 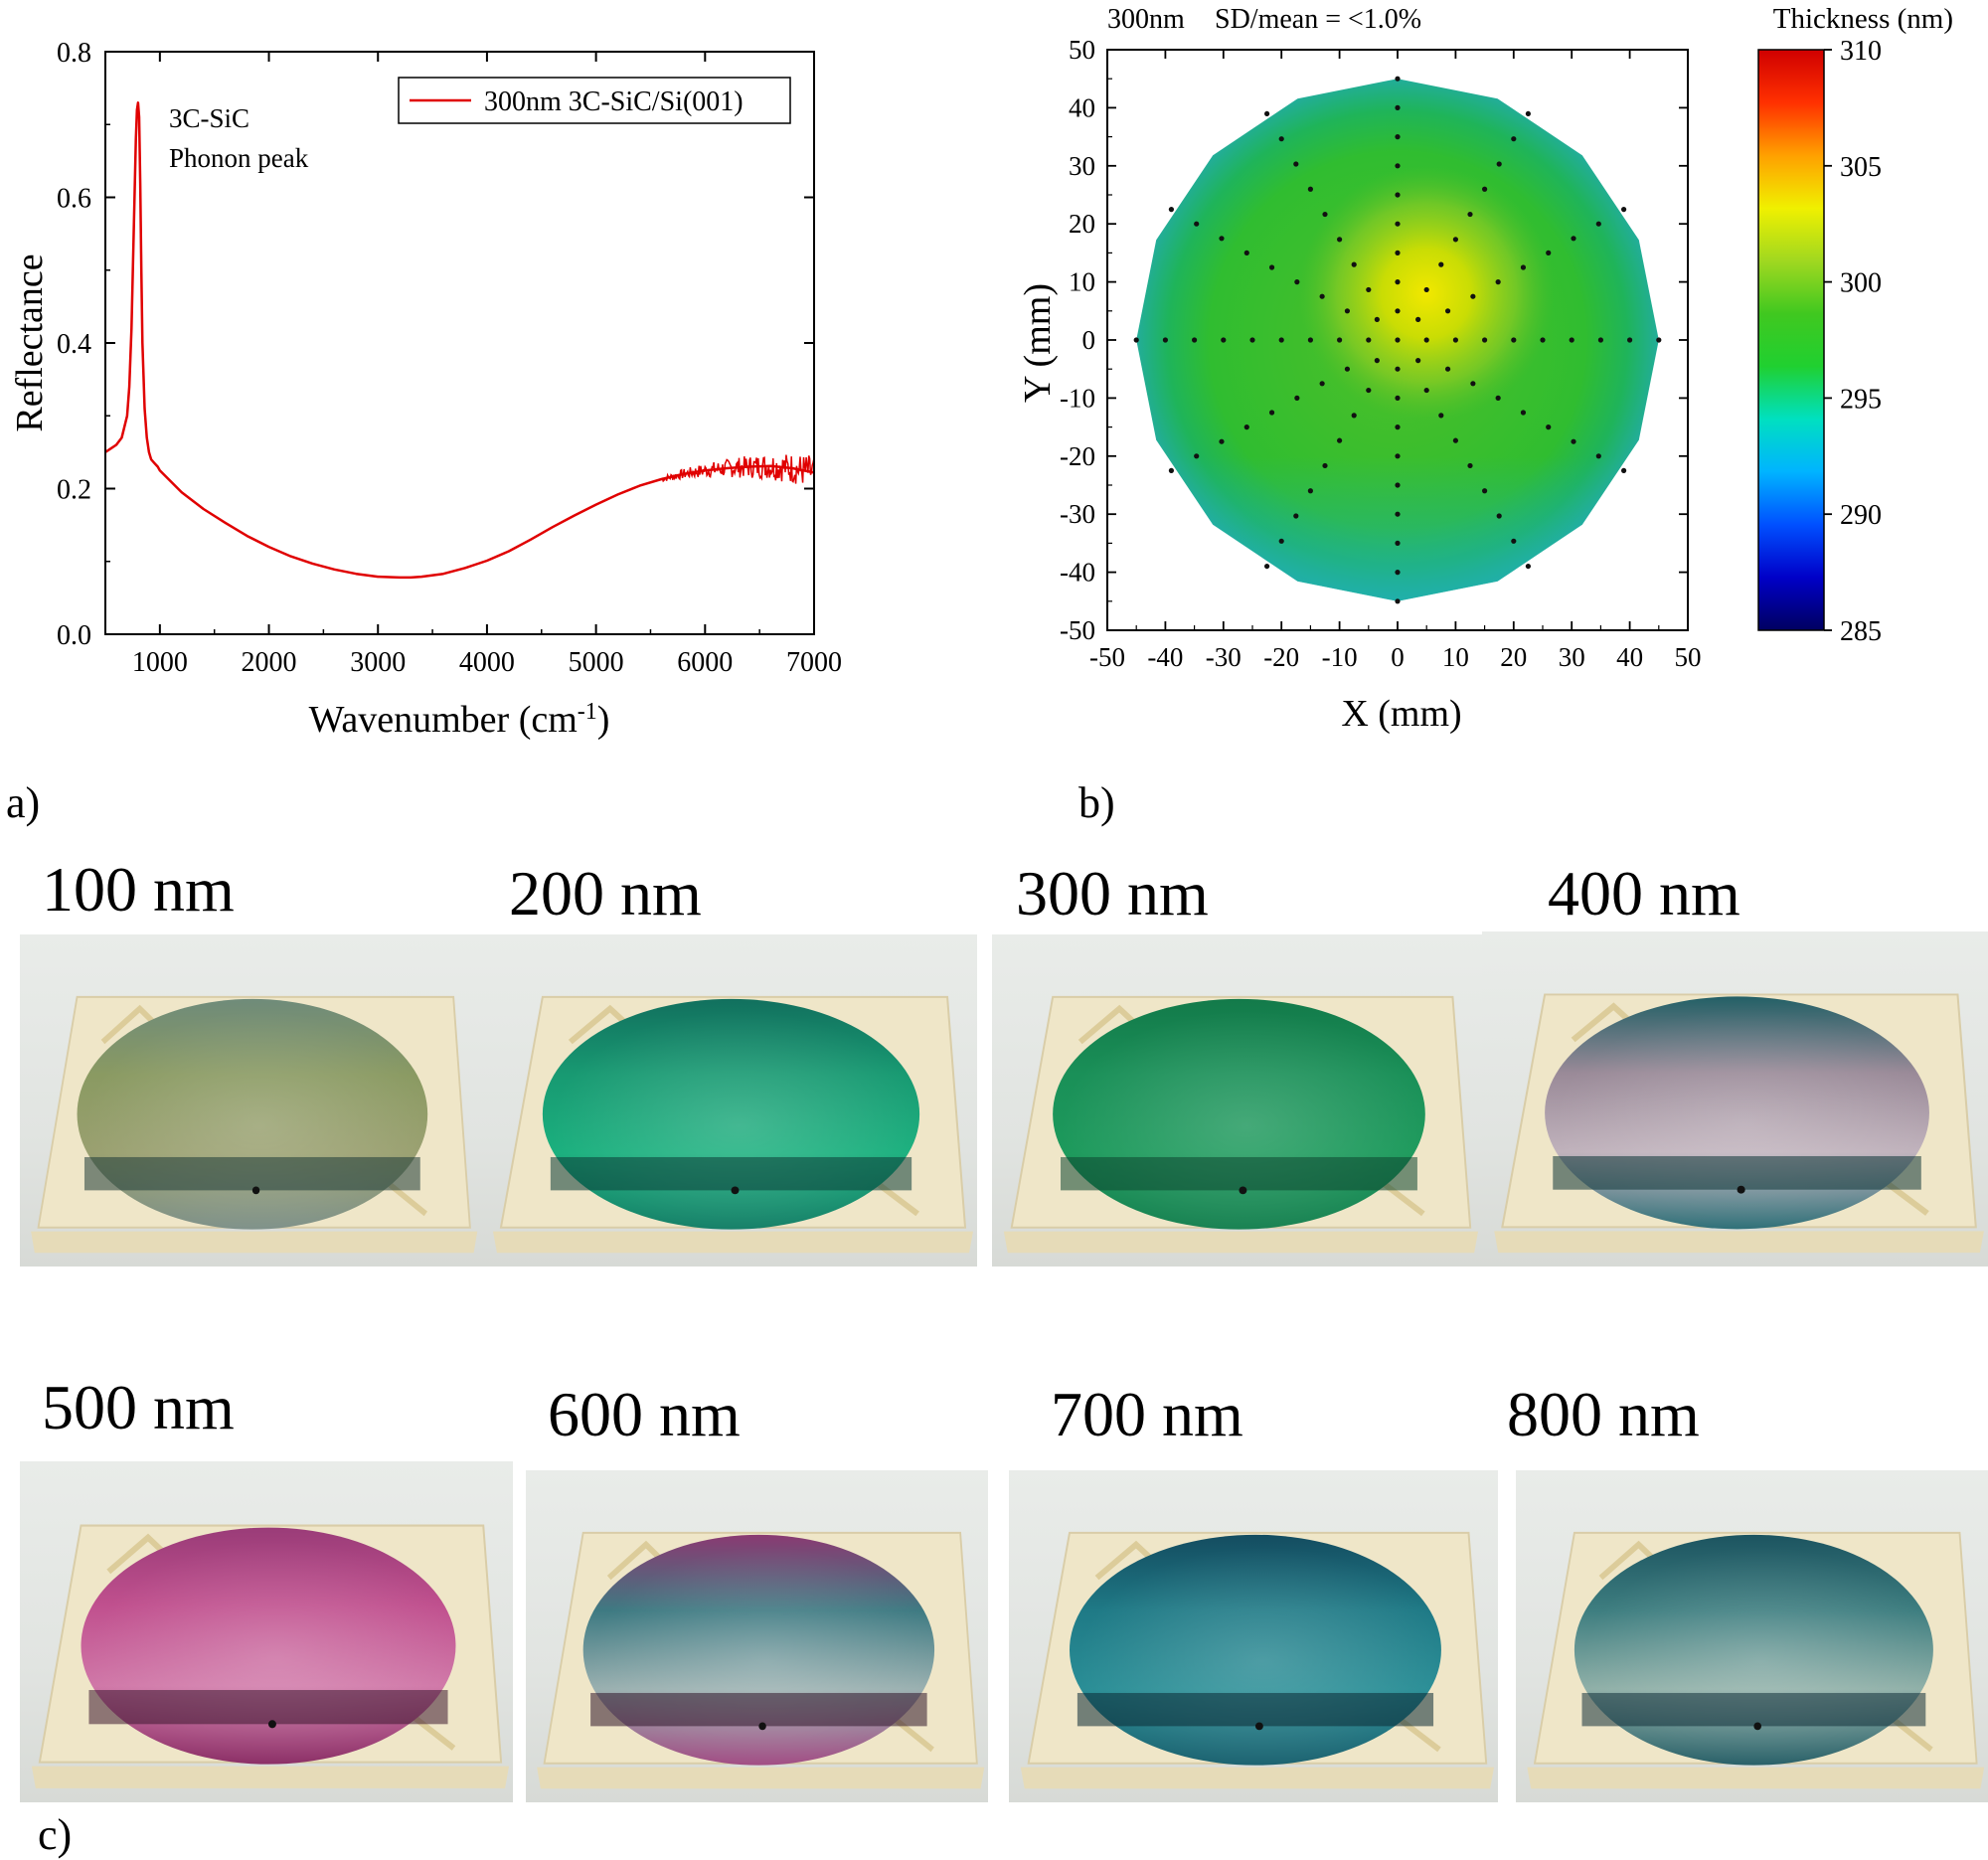 What do you see at coordinates (1401, 714) in the screenshot?
I see `x-axis-label: X (mm)` at bounding box center [1401, 714].